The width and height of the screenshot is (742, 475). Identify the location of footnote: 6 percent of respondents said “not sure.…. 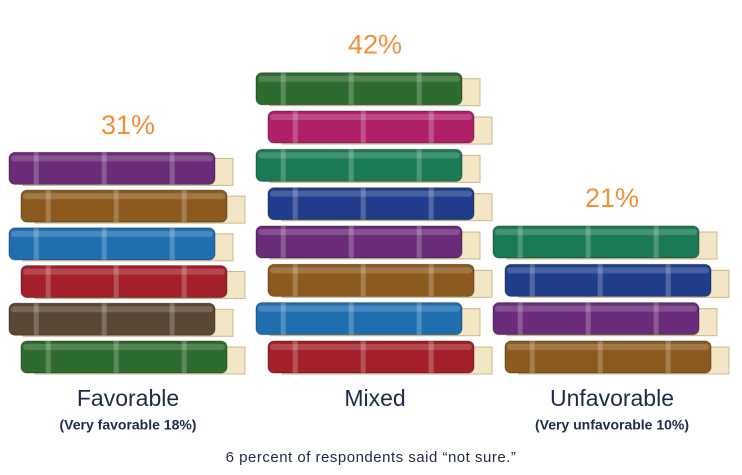
(371, 457).